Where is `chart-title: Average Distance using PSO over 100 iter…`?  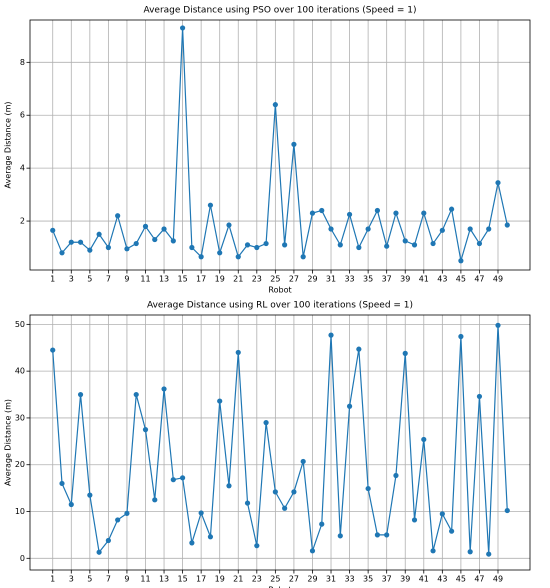 chart-title: Average Distance using PSO over 100 iter… is located at coordinates (279, 11).